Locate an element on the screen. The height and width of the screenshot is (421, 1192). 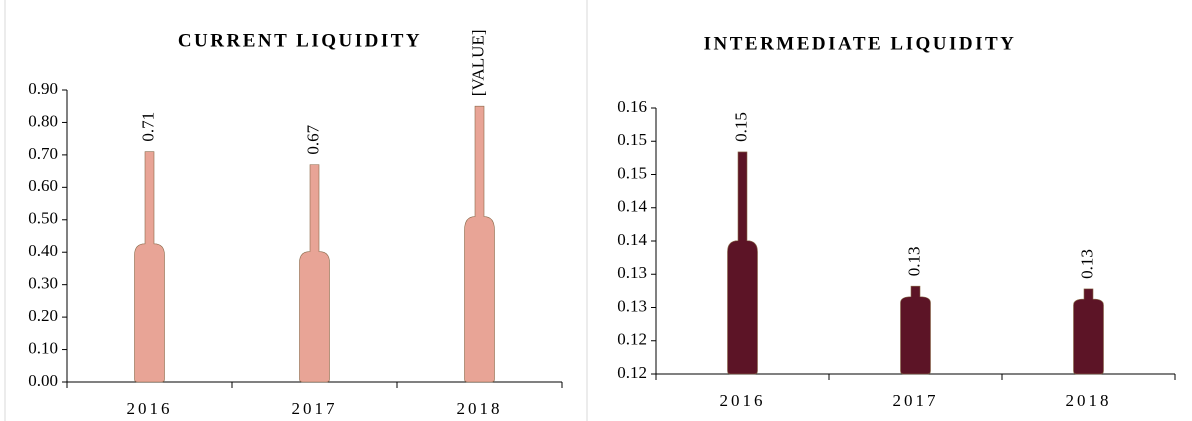
y-tick-label: 0.90 is located at coordinates (43, 88).